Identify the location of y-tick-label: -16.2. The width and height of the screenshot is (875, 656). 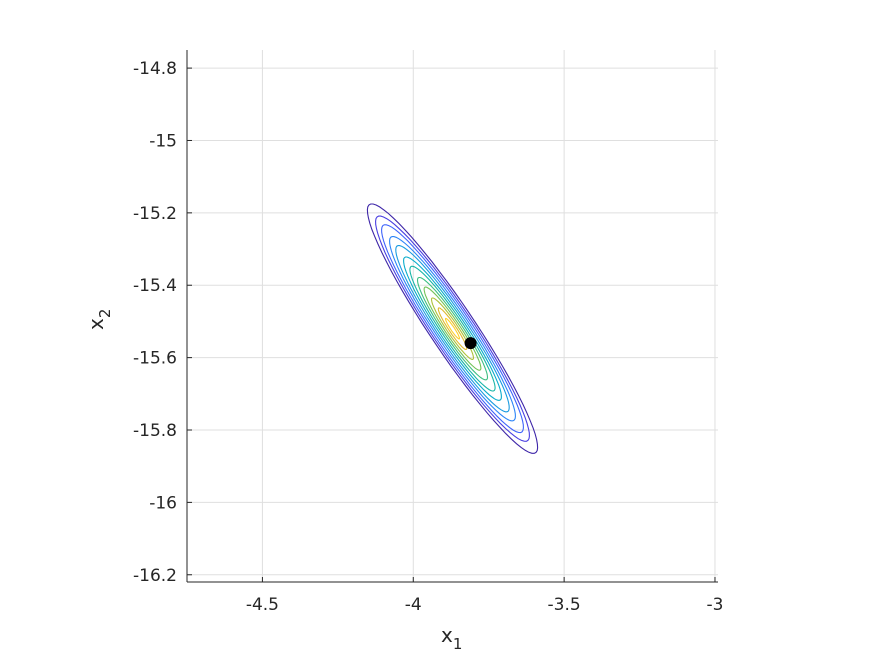
(155, 576).